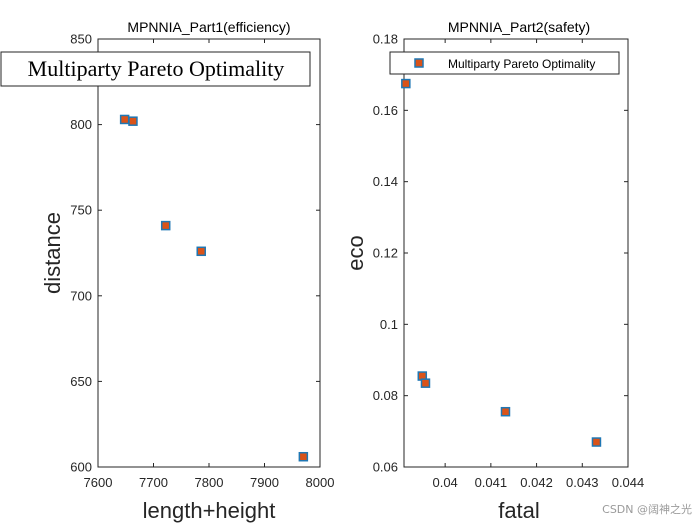 The height and width of the screenshot is (525, 700). What do you see at coordinates (389, 324) in the screenshot?
I see `y-tick-label: 0.1` at bounding box center [389, 324].